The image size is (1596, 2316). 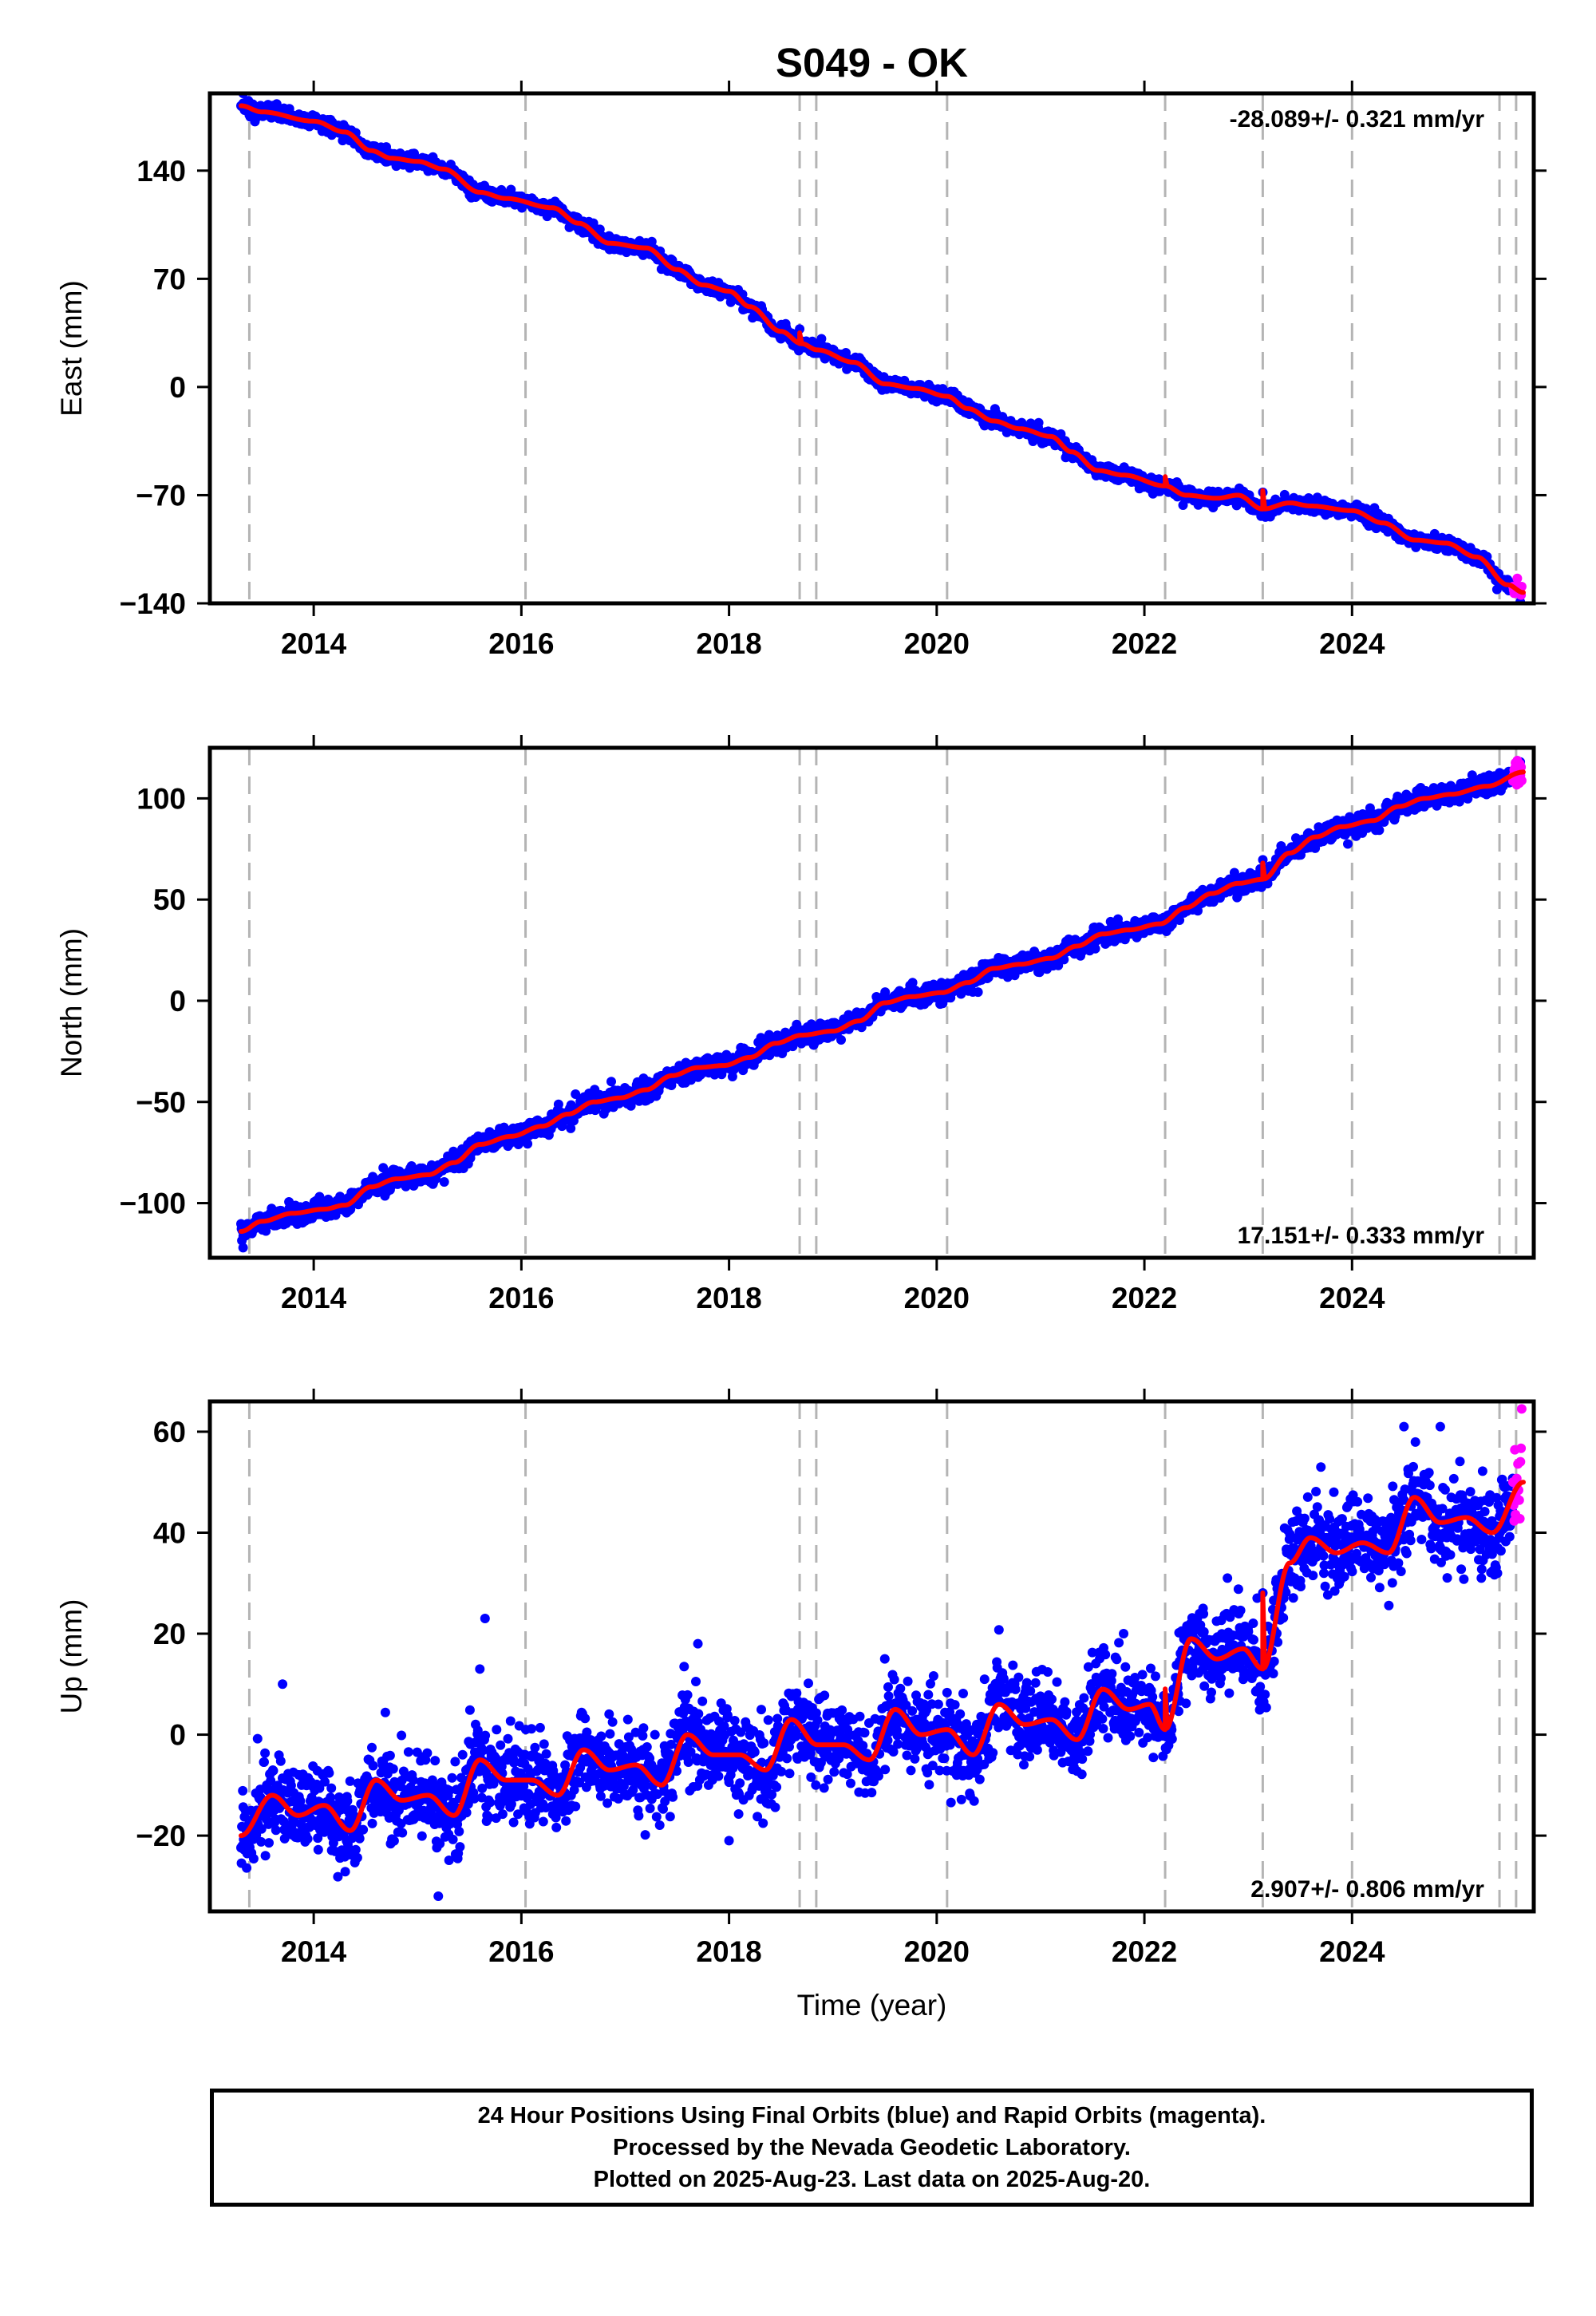 What do you see at coordinates (169, 279) in the screenshot?
I see `y-tick-label: 70` at bounding box center [169, 279].